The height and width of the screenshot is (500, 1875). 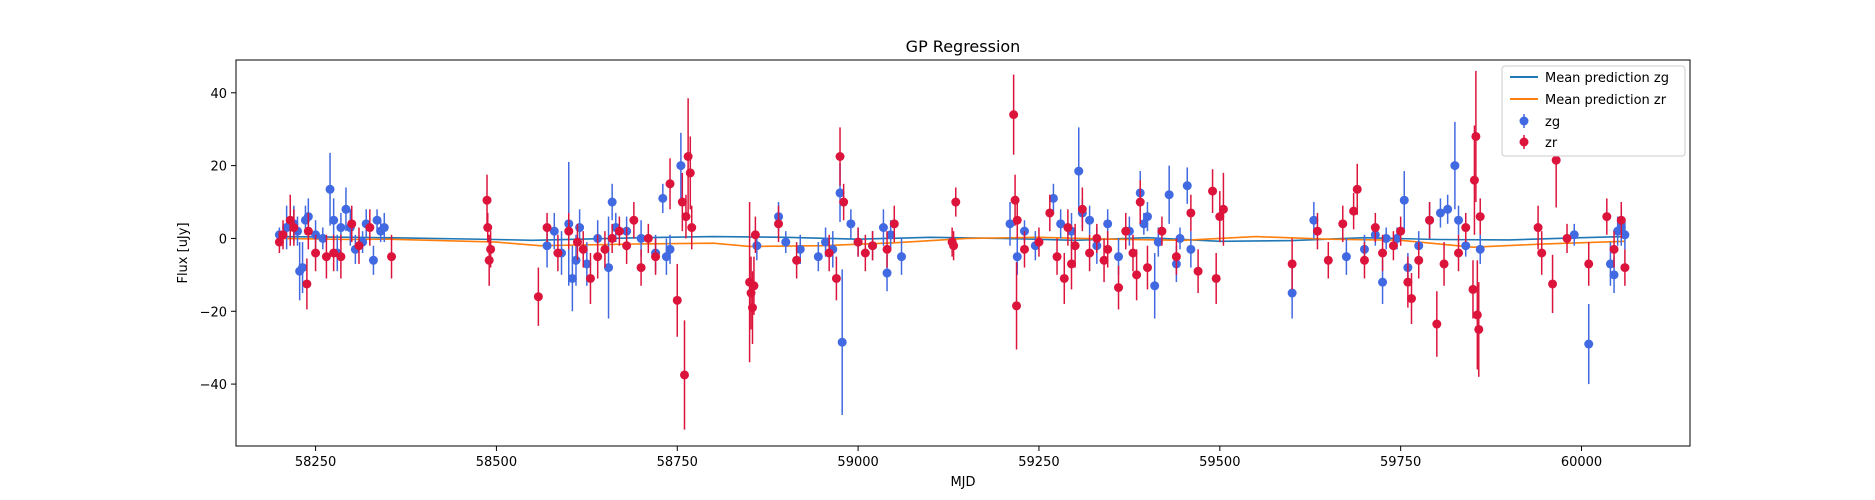 I want to click on legend-label-zr: zr, so click(x=1551, y=143).